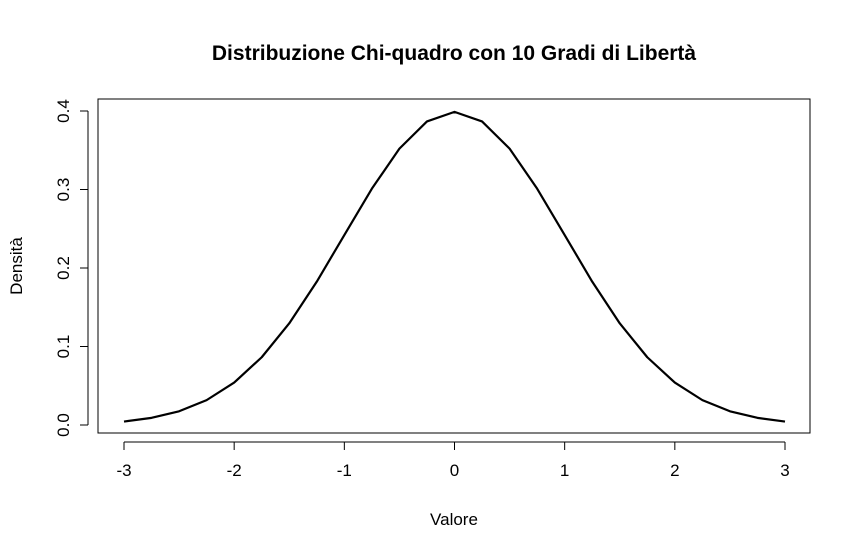  Describe the element at coordinates (453, 460) in the screenshot. I see `x-axis: -3 -2 -1 0 1 2 3` at that location.